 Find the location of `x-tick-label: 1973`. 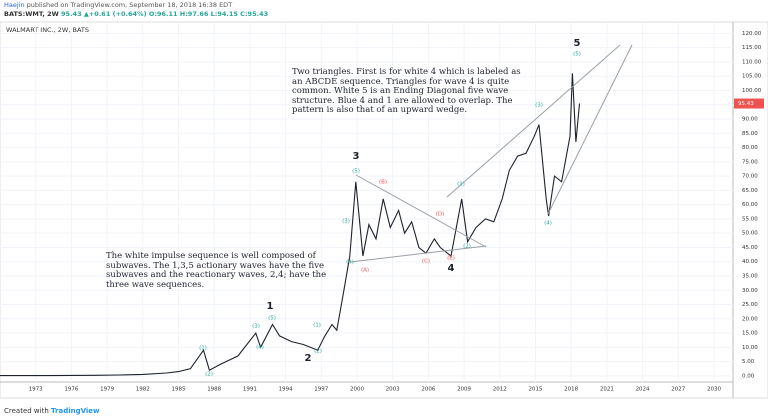

x-tick-label: 1973 is located at coordinates (36, 390).